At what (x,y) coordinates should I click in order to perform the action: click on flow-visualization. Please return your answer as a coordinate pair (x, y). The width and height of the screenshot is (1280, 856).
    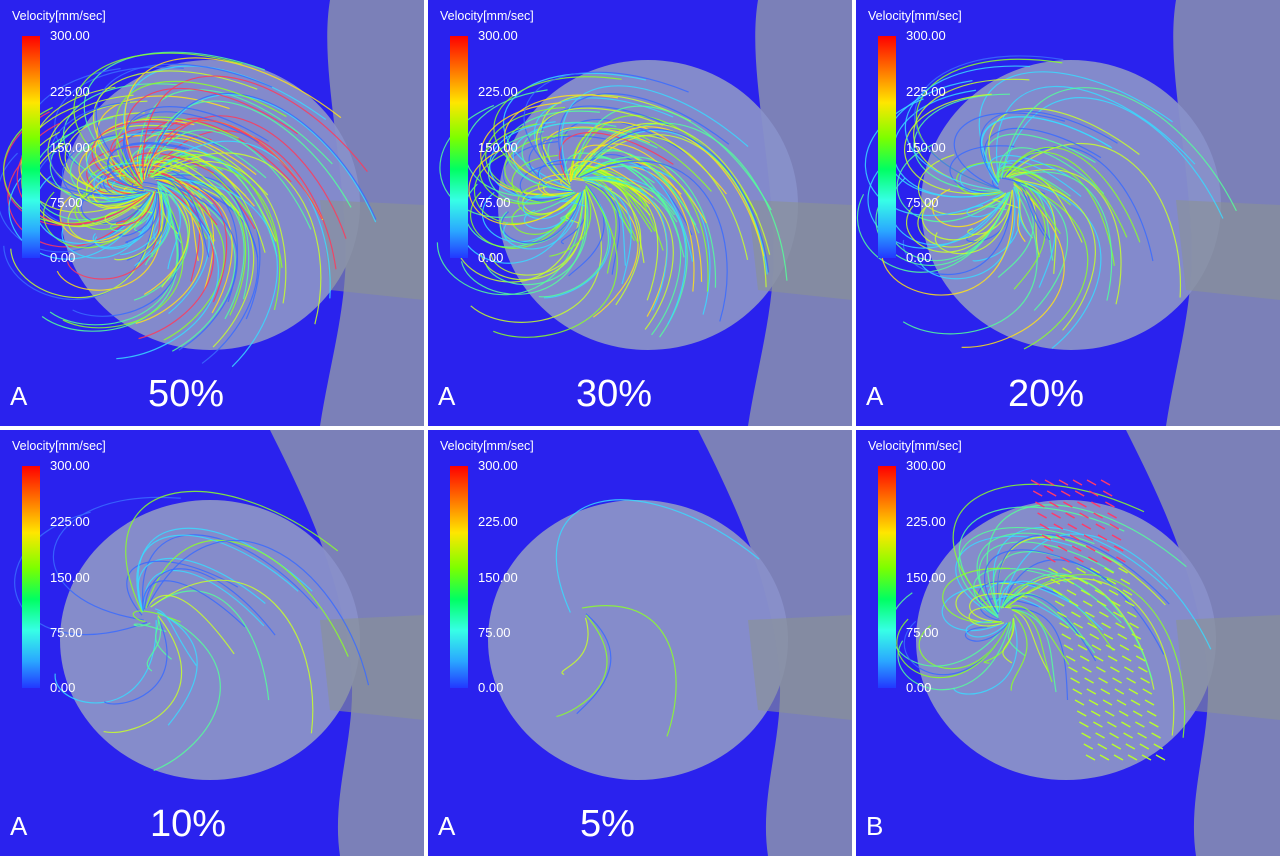
    Looking at the image, I should click on (670, 643).